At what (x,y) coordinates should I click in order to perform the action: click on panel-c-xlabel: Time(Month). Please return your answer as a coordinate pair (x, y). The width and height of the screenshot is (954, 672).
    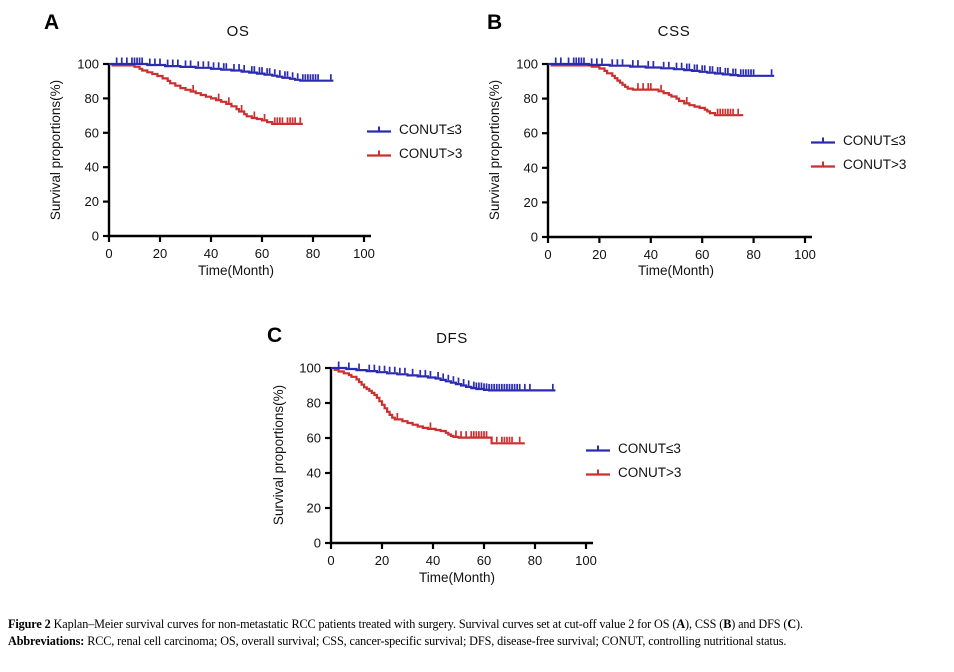
    Looking at the image, I should click on (456, 577).